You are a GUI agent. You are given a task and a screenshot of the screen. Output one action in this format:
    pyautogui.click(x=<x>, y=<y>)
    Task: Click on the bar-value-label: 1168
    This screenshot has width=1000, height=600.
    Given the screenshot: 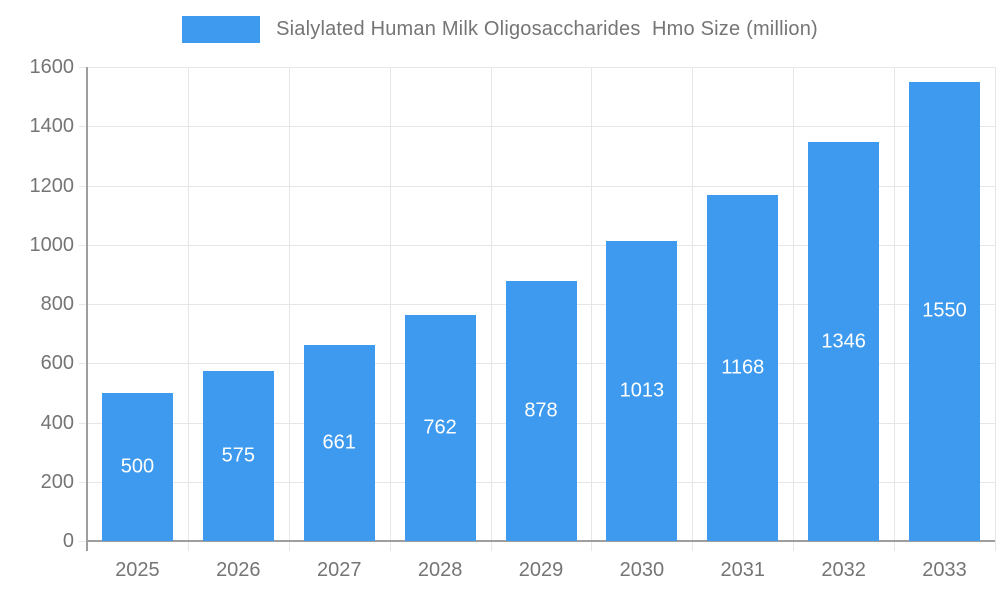 What is the action you would take?
    pyautogui.click(x=743, y=367)
    